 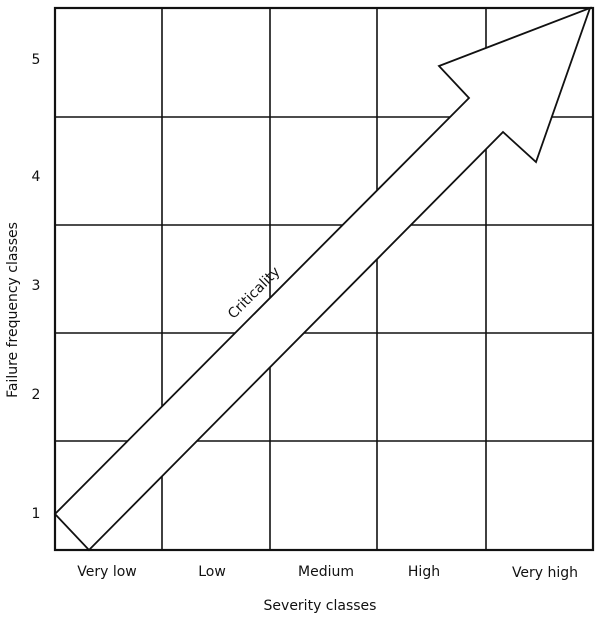 I want to click on y-class-label-1: 1, so click(x=36, y=514).